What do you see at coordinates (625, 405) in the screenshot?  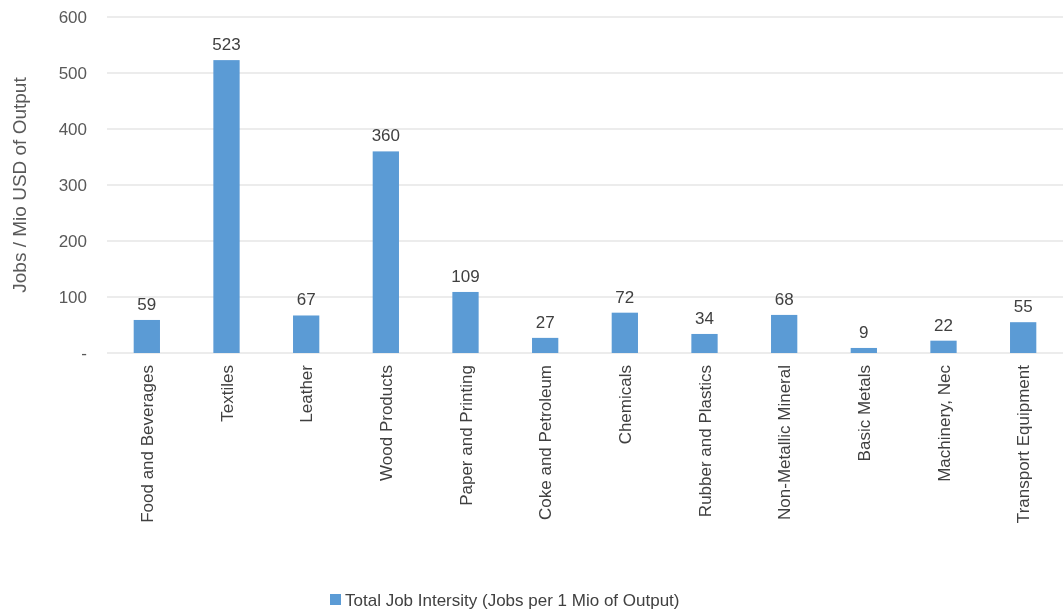 I see `x-tick-label: Chemicals` at bounding box center [625, 405].